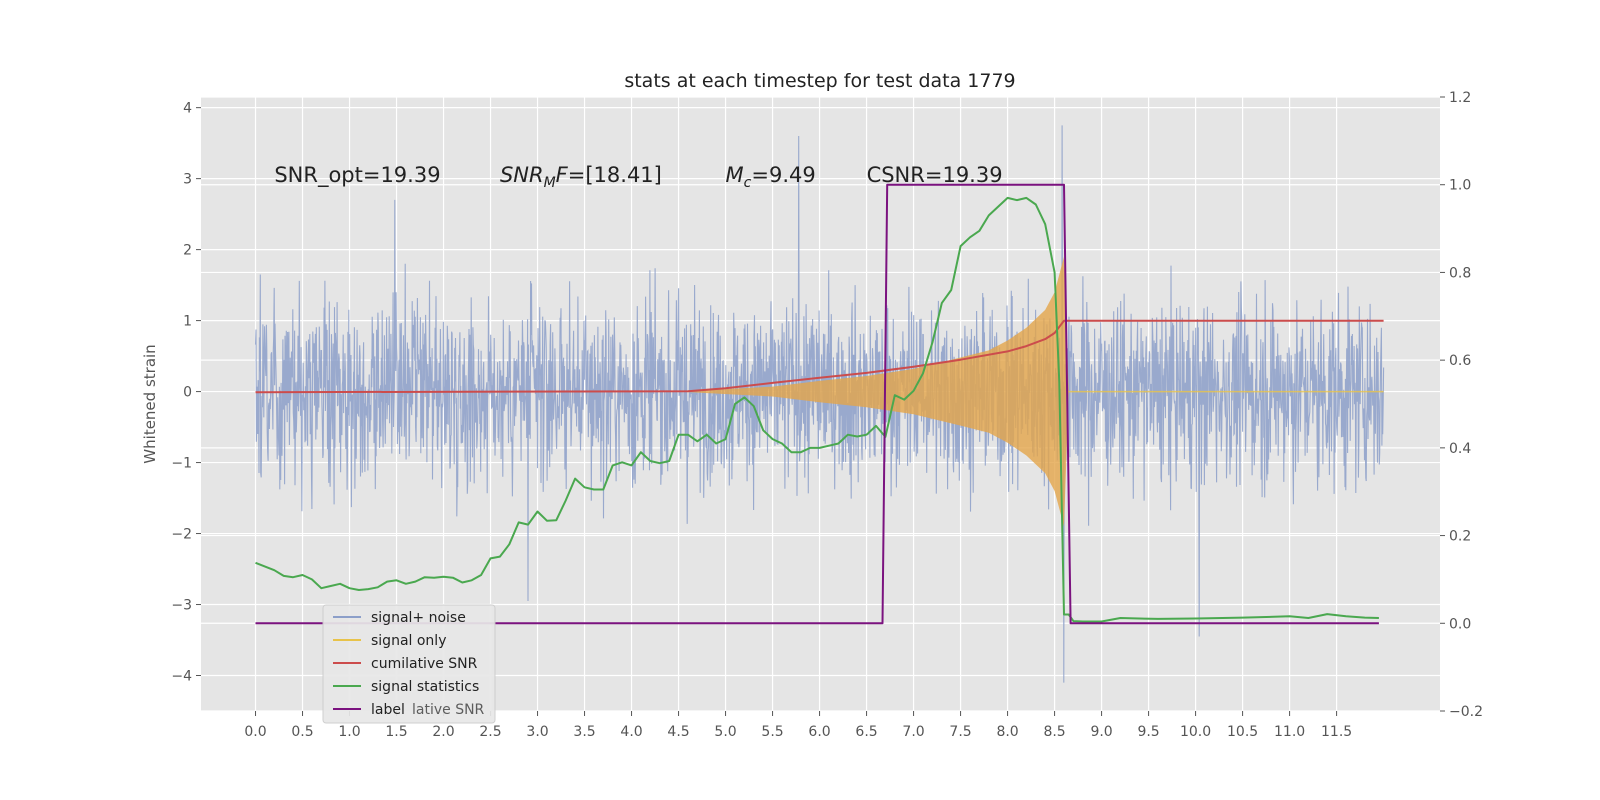  I want to click on y-tick-label: 1, so click(187, 322).